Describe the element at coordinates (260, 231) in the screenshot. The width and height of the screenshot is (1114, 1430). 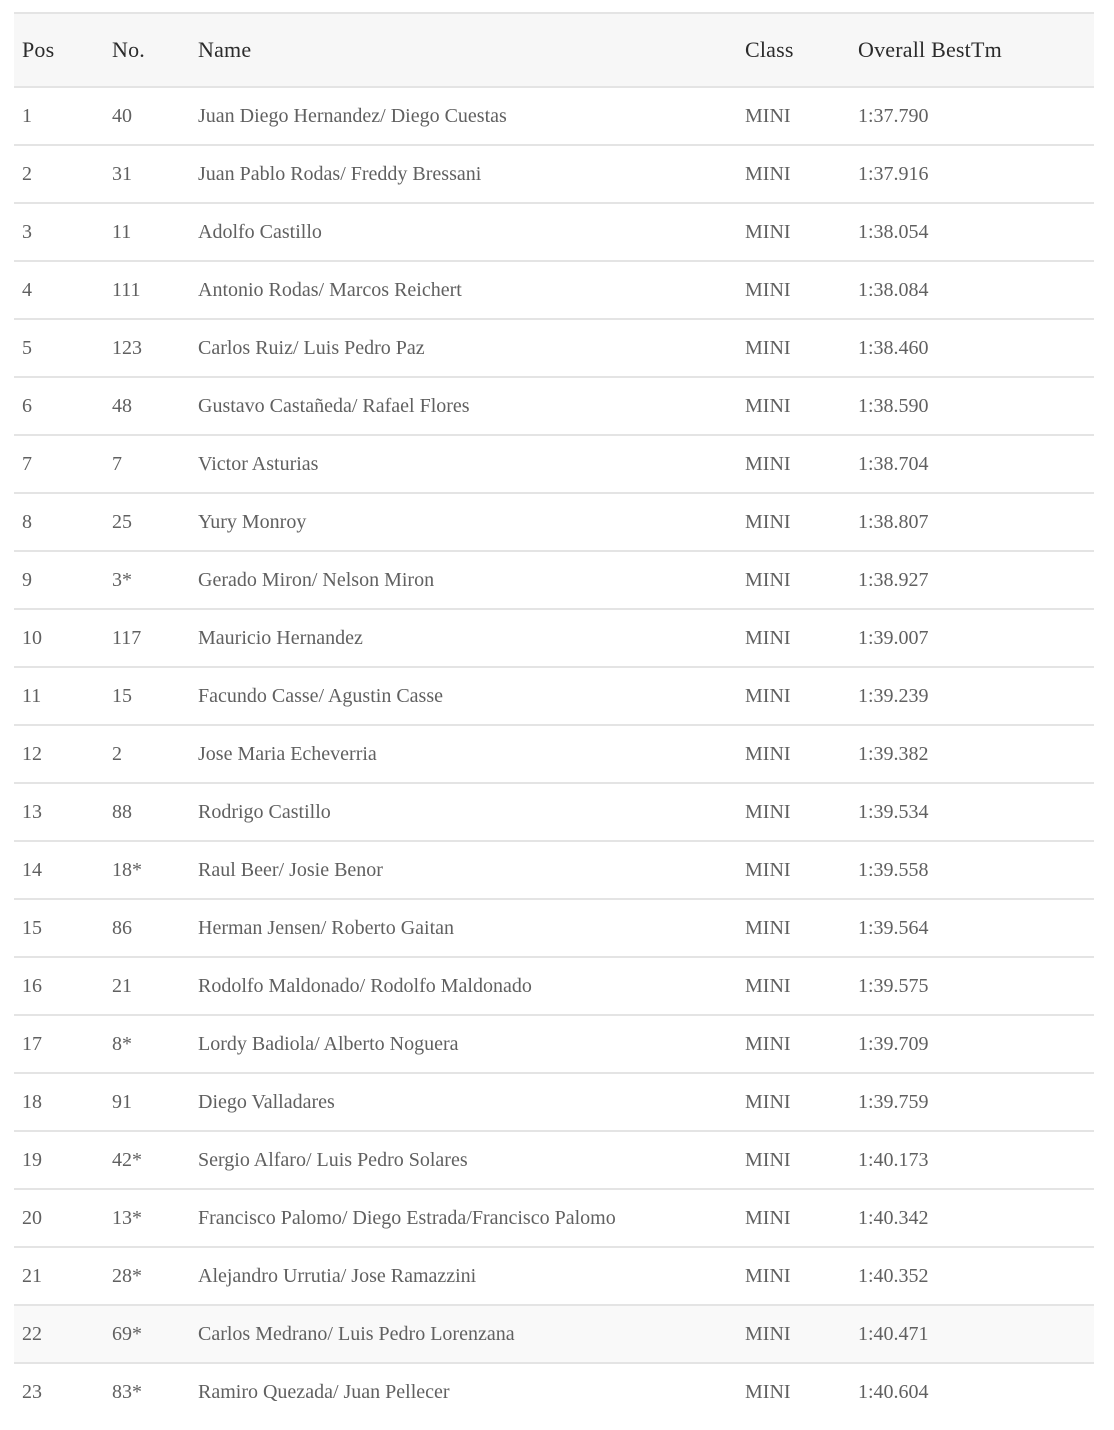
I see `cell-name: Adolfo Castillo` at that location.